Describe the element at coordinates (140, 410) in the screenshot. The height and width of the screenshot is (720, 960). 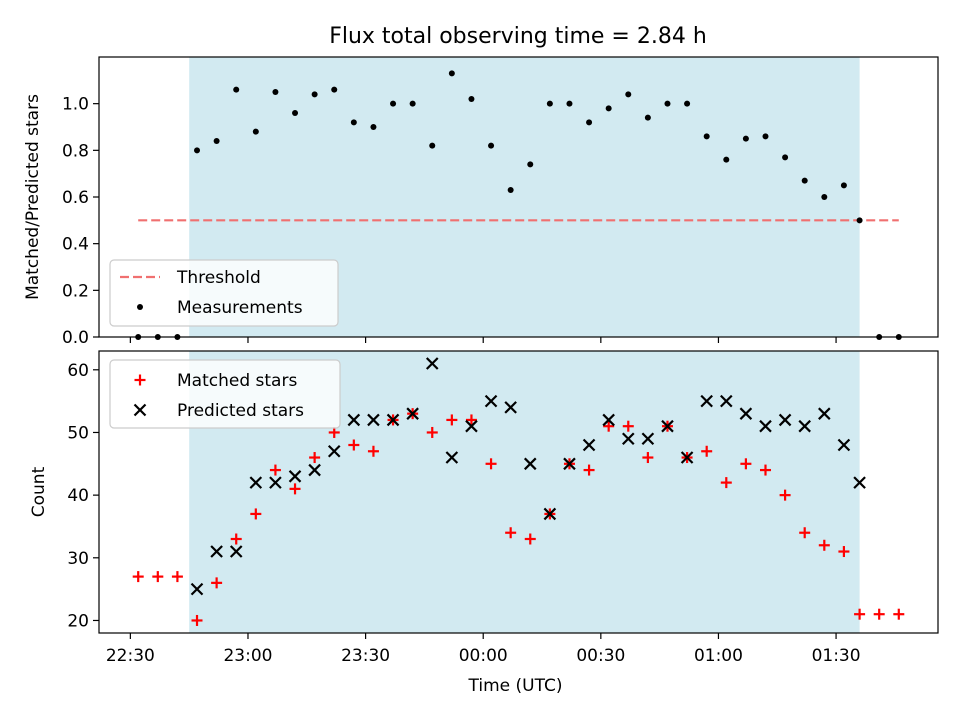
I see `legend-x-b` at that location.